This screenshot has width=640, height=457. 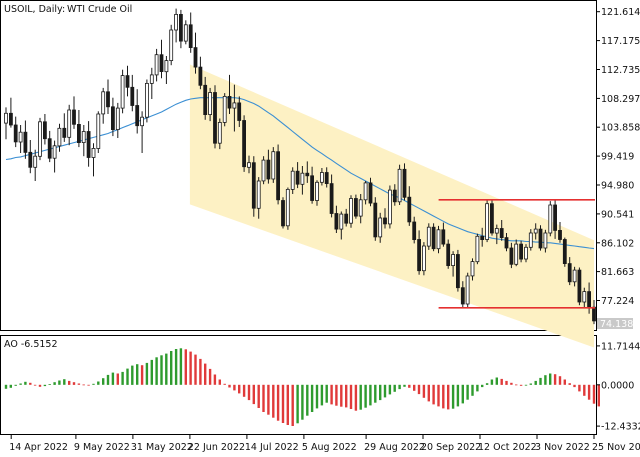 I want to click on date-tick-label: 12 Oct 2022, so click(x=507, y=447).